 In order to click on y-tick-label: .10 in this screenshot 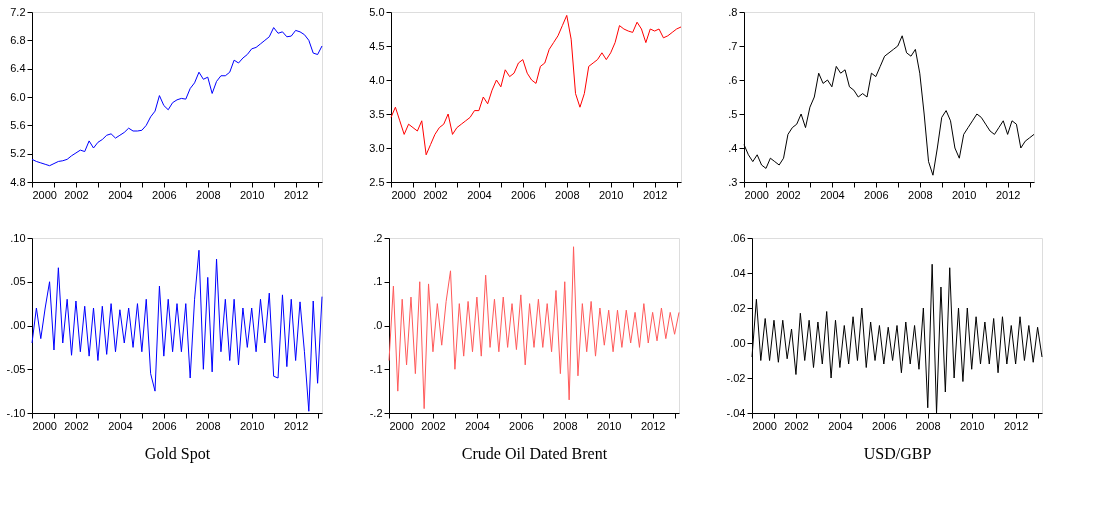, I will do `click(18, 237)`.